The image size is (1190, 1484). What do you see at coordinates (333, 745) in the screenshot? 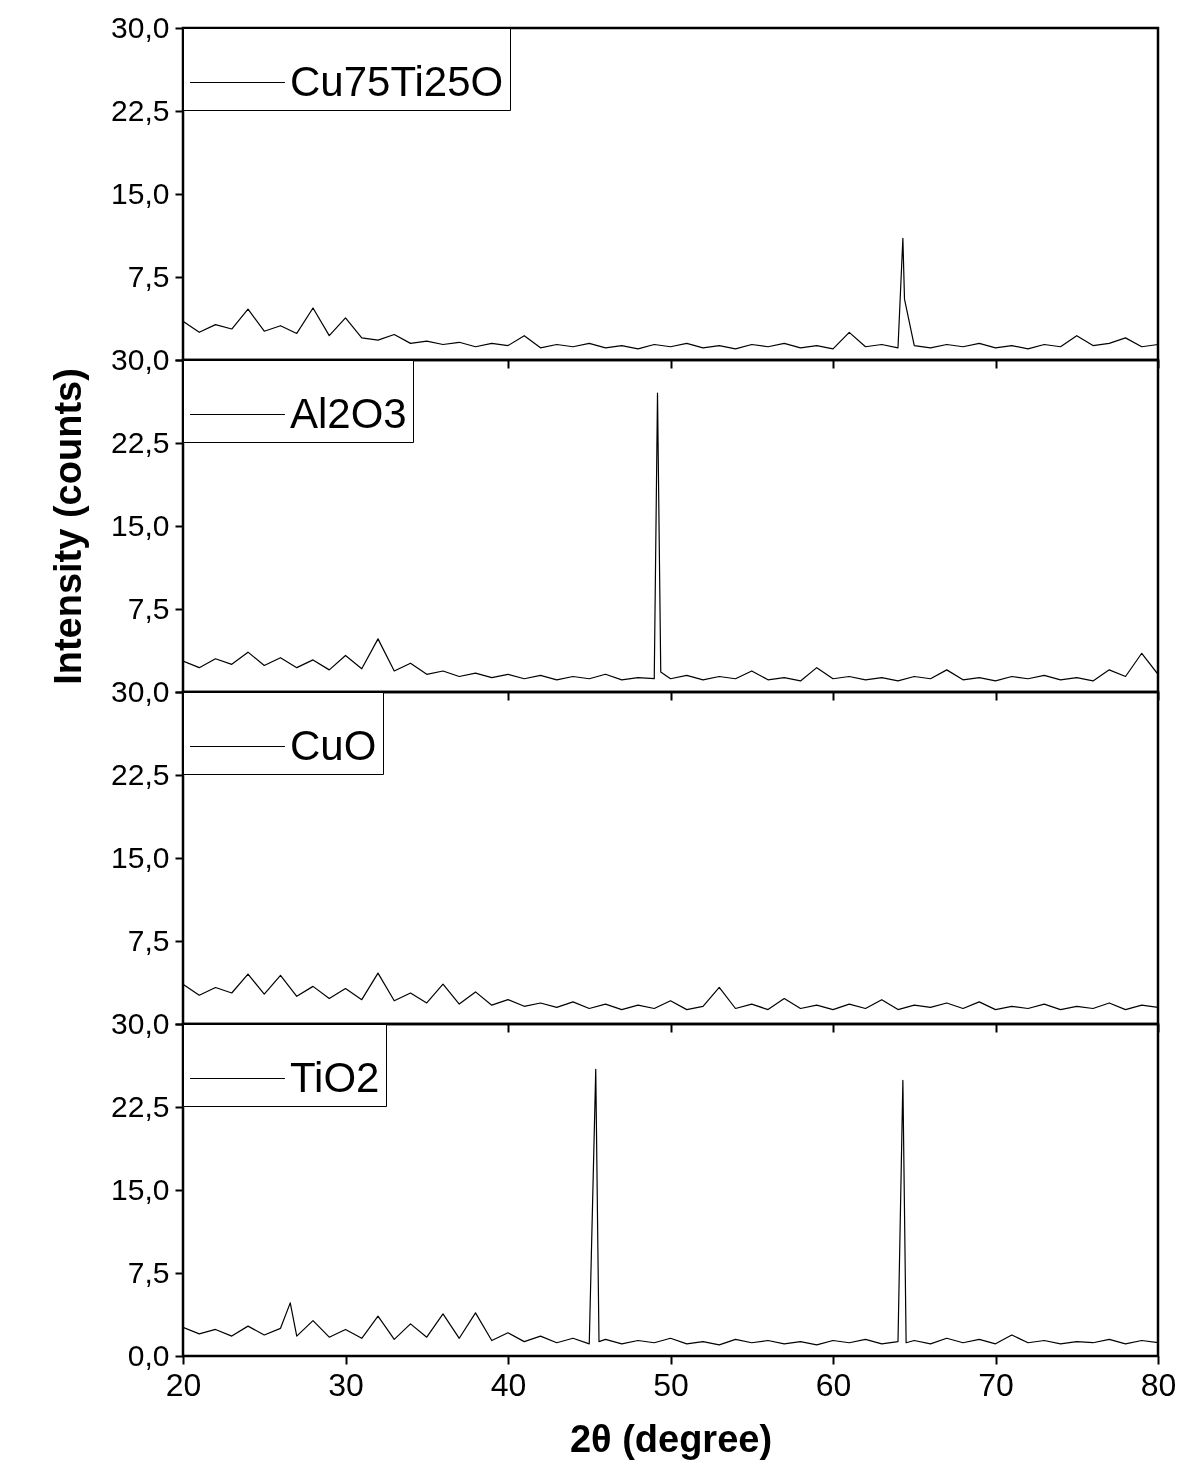
I see `legend-label: CuO` at bounding box center [333, 745].